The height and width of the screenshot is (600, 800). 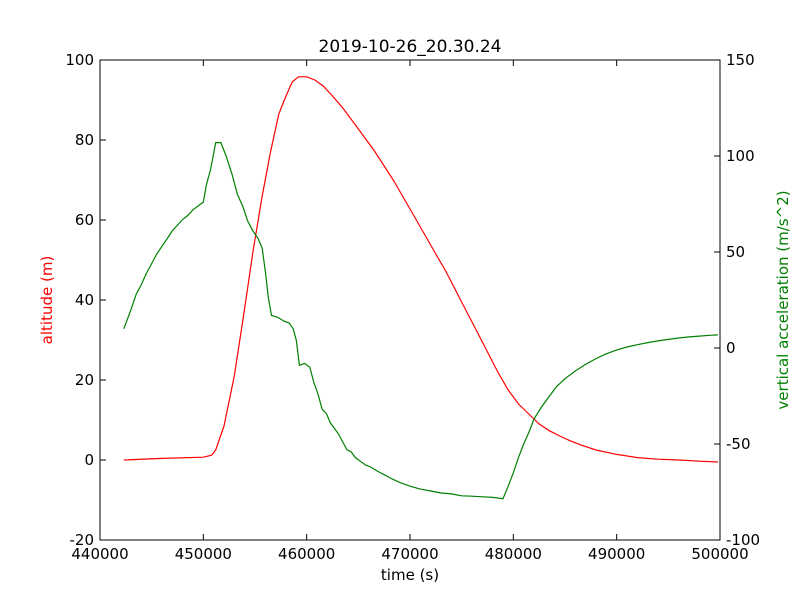 What do you see at coordinates (410, 575) in the screenshot?
I see `x-axis-label: time (s)` at bounding box center [410, 575].